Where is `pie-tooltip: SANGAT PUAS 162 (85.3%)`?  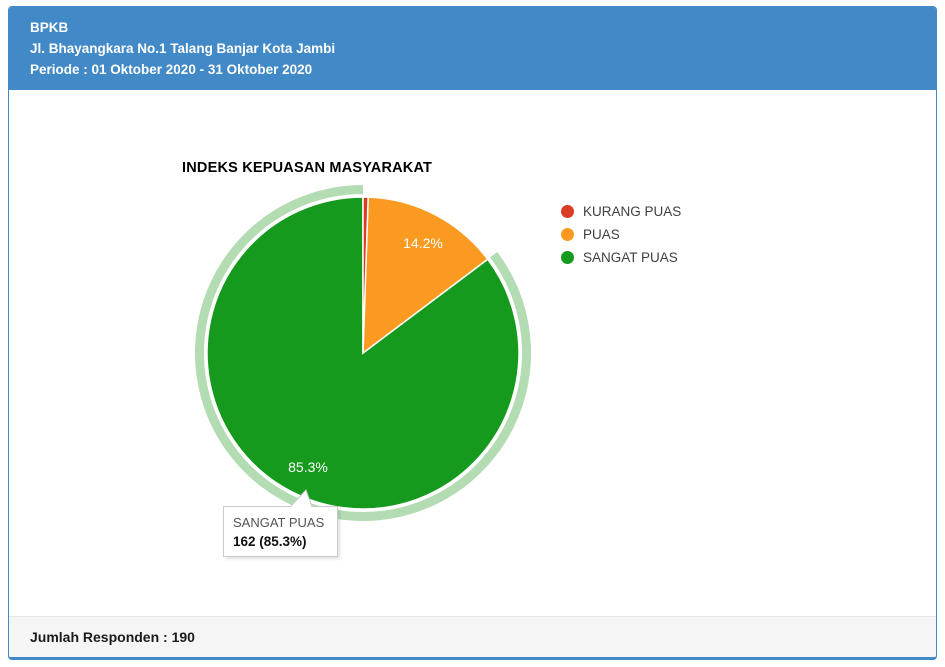
pie-tooltip: SANGAT PUAS 162 (85.3%) is located at coordinates (280, 531).